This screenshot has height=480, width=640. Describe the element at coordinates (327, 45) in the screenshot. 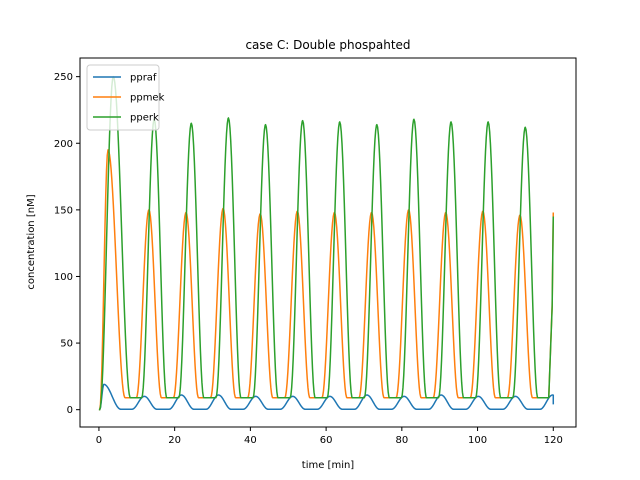

I see `chart-title: case C: Double phospahted` at that location.